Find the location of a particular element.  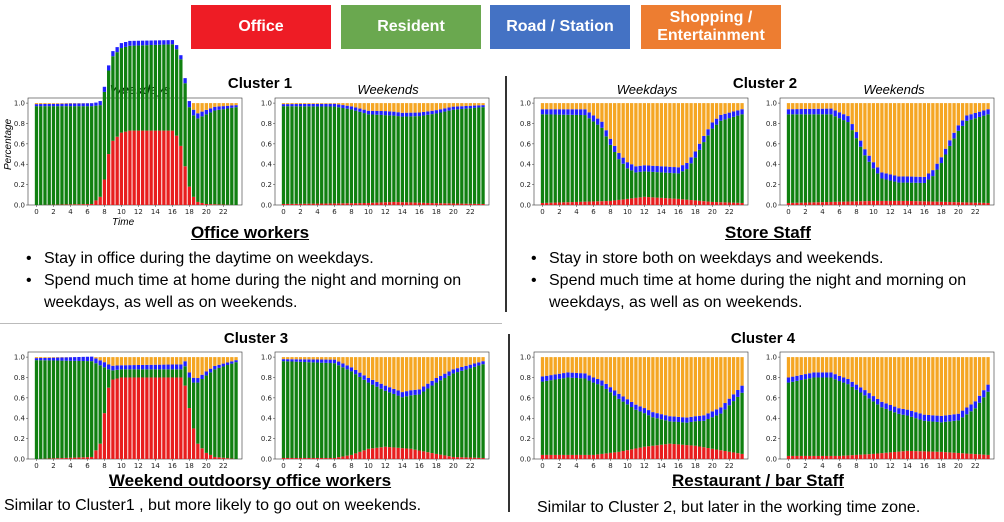

x-tick-label: 22 is located at coordinates (223, 212).